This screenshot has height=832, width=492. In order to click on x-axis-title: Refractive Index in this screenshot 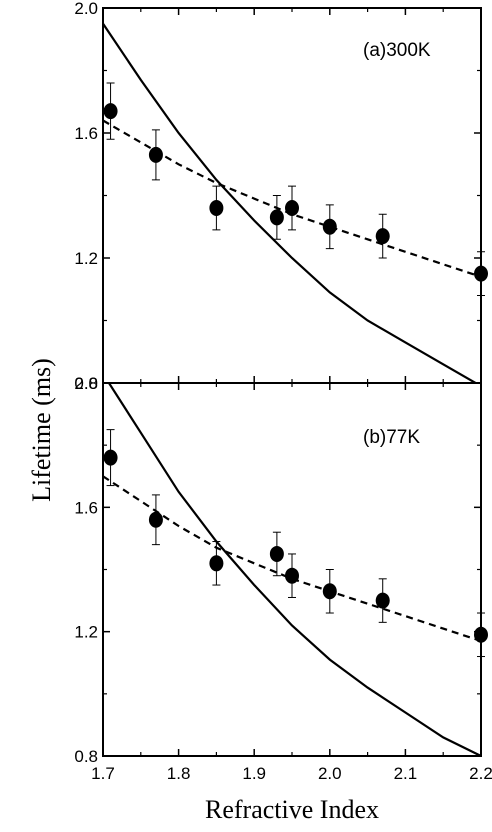, I will do `click(292, 809)`.